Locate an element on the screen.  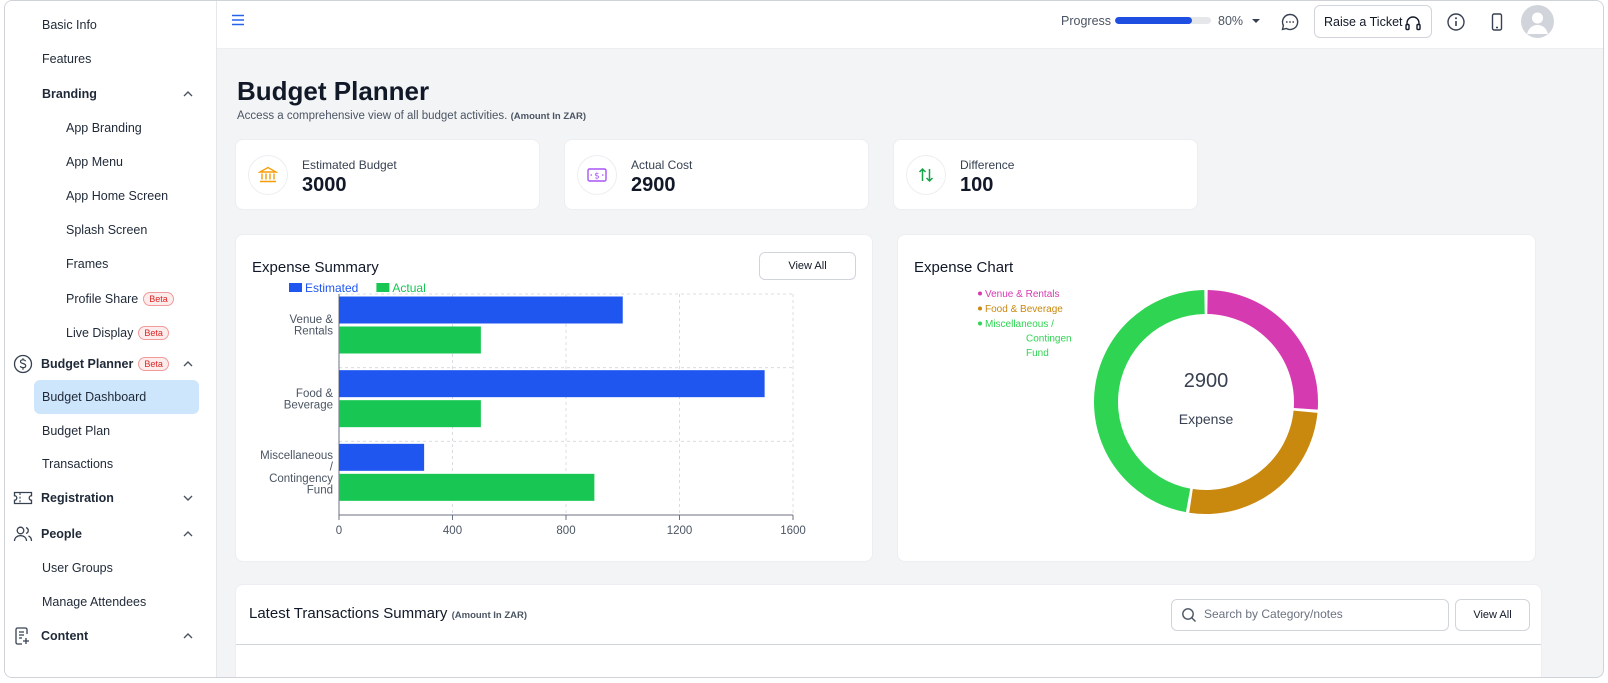
sidebar-item-label: Budget Planner is located at coordinates (87, 364).